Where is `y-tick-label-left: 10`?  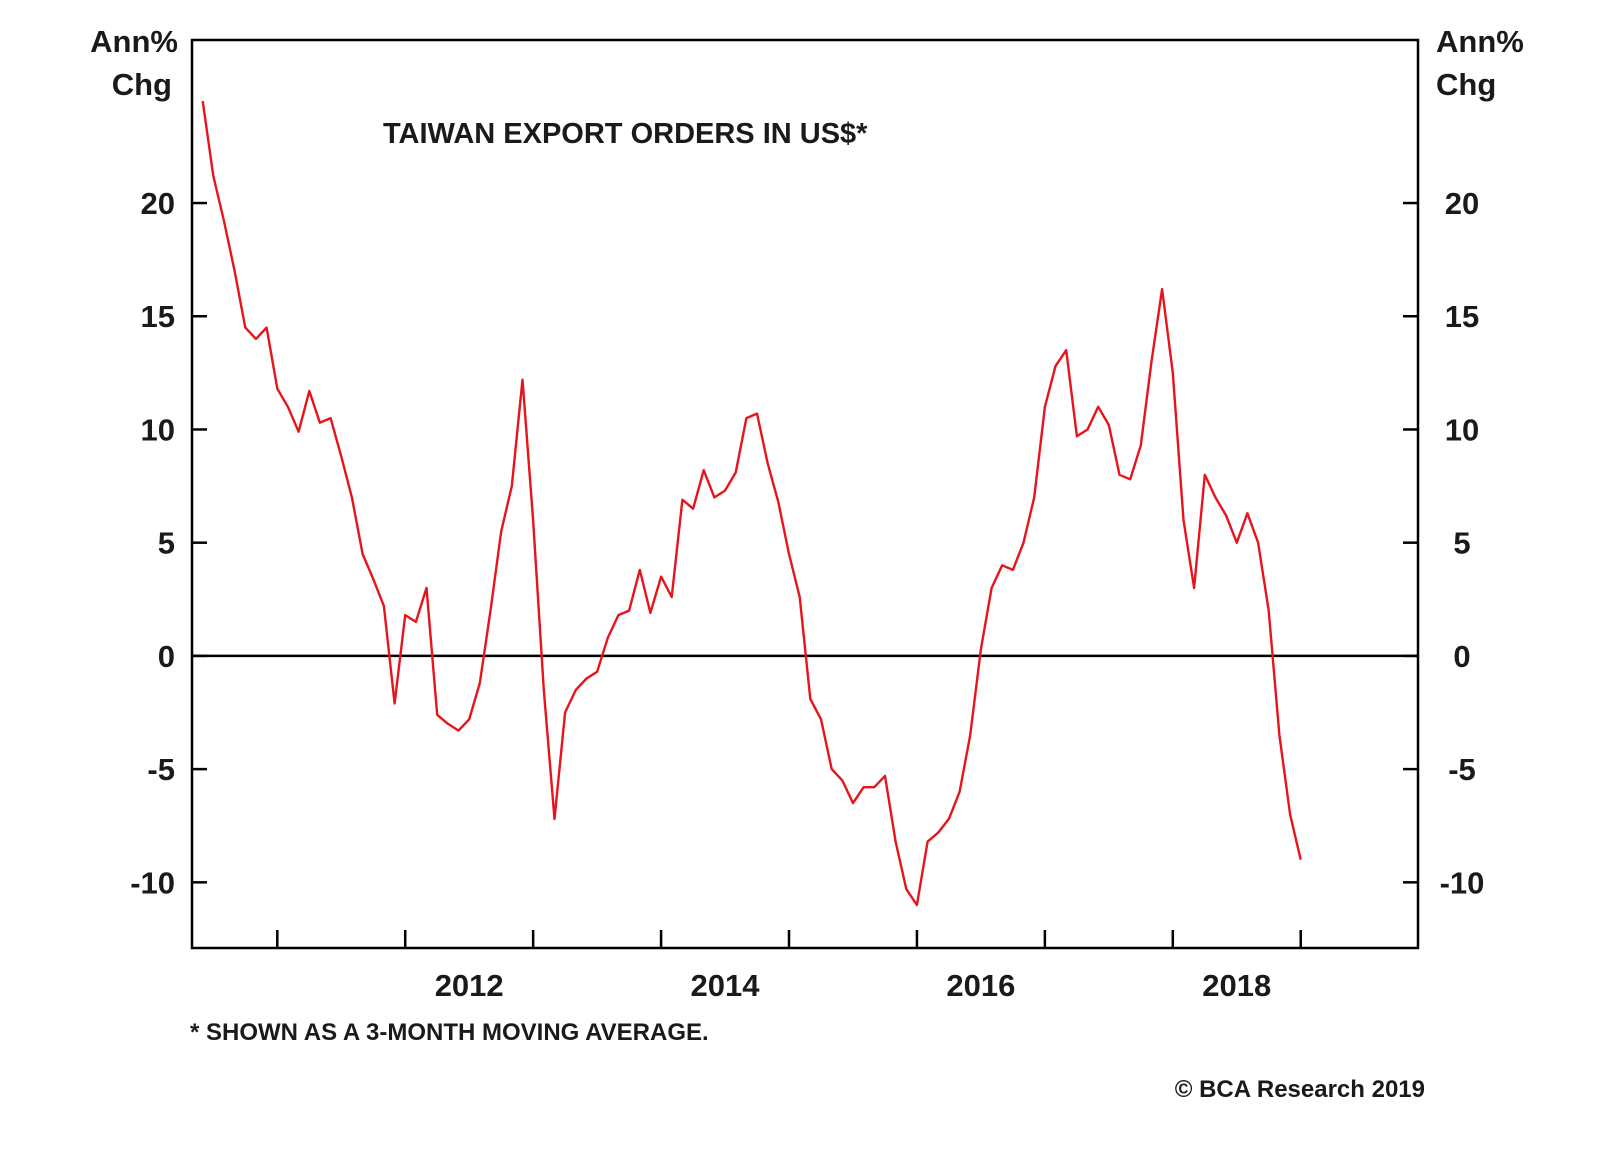 y-tick-label-left: 10 is located at coordinates (158, 429).